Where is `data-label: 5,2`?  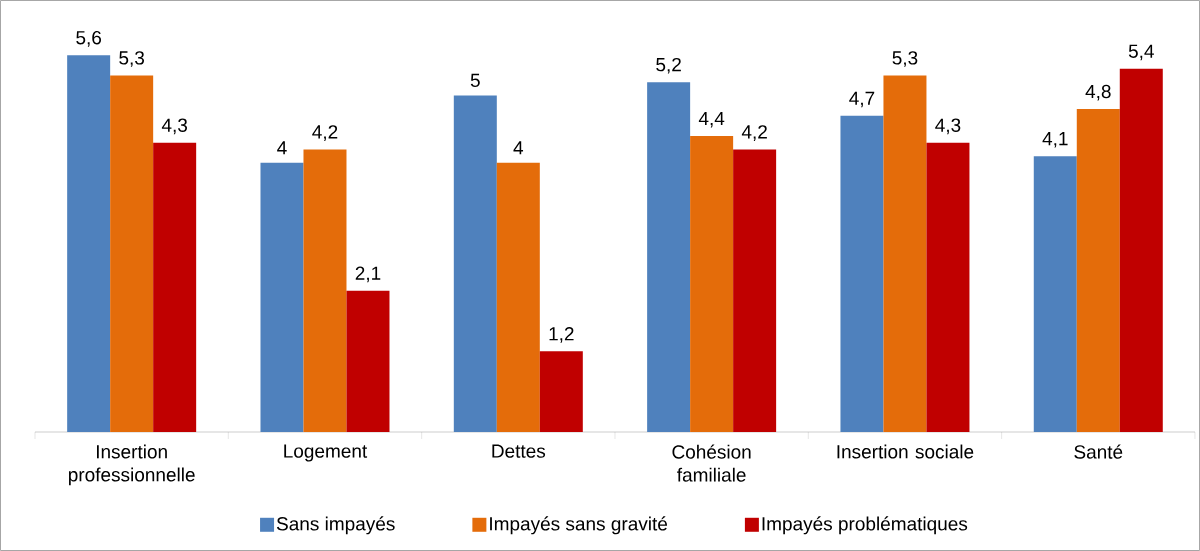
data-label: 5,2 is located at coordinates (668, 65).